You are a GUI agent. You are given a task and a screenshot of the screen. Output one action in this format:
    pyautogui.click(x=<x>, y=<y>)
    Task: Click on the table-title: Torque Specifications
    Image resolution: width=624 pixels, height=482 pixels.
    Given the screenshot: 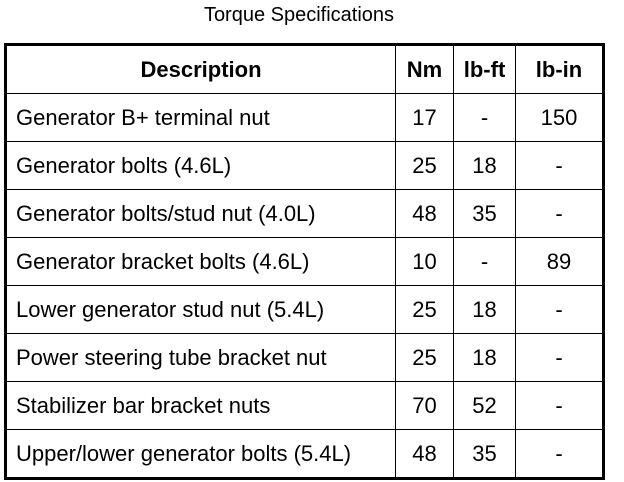 What is the action you would take?
    pyautogui.click(x=299, y=15)
    